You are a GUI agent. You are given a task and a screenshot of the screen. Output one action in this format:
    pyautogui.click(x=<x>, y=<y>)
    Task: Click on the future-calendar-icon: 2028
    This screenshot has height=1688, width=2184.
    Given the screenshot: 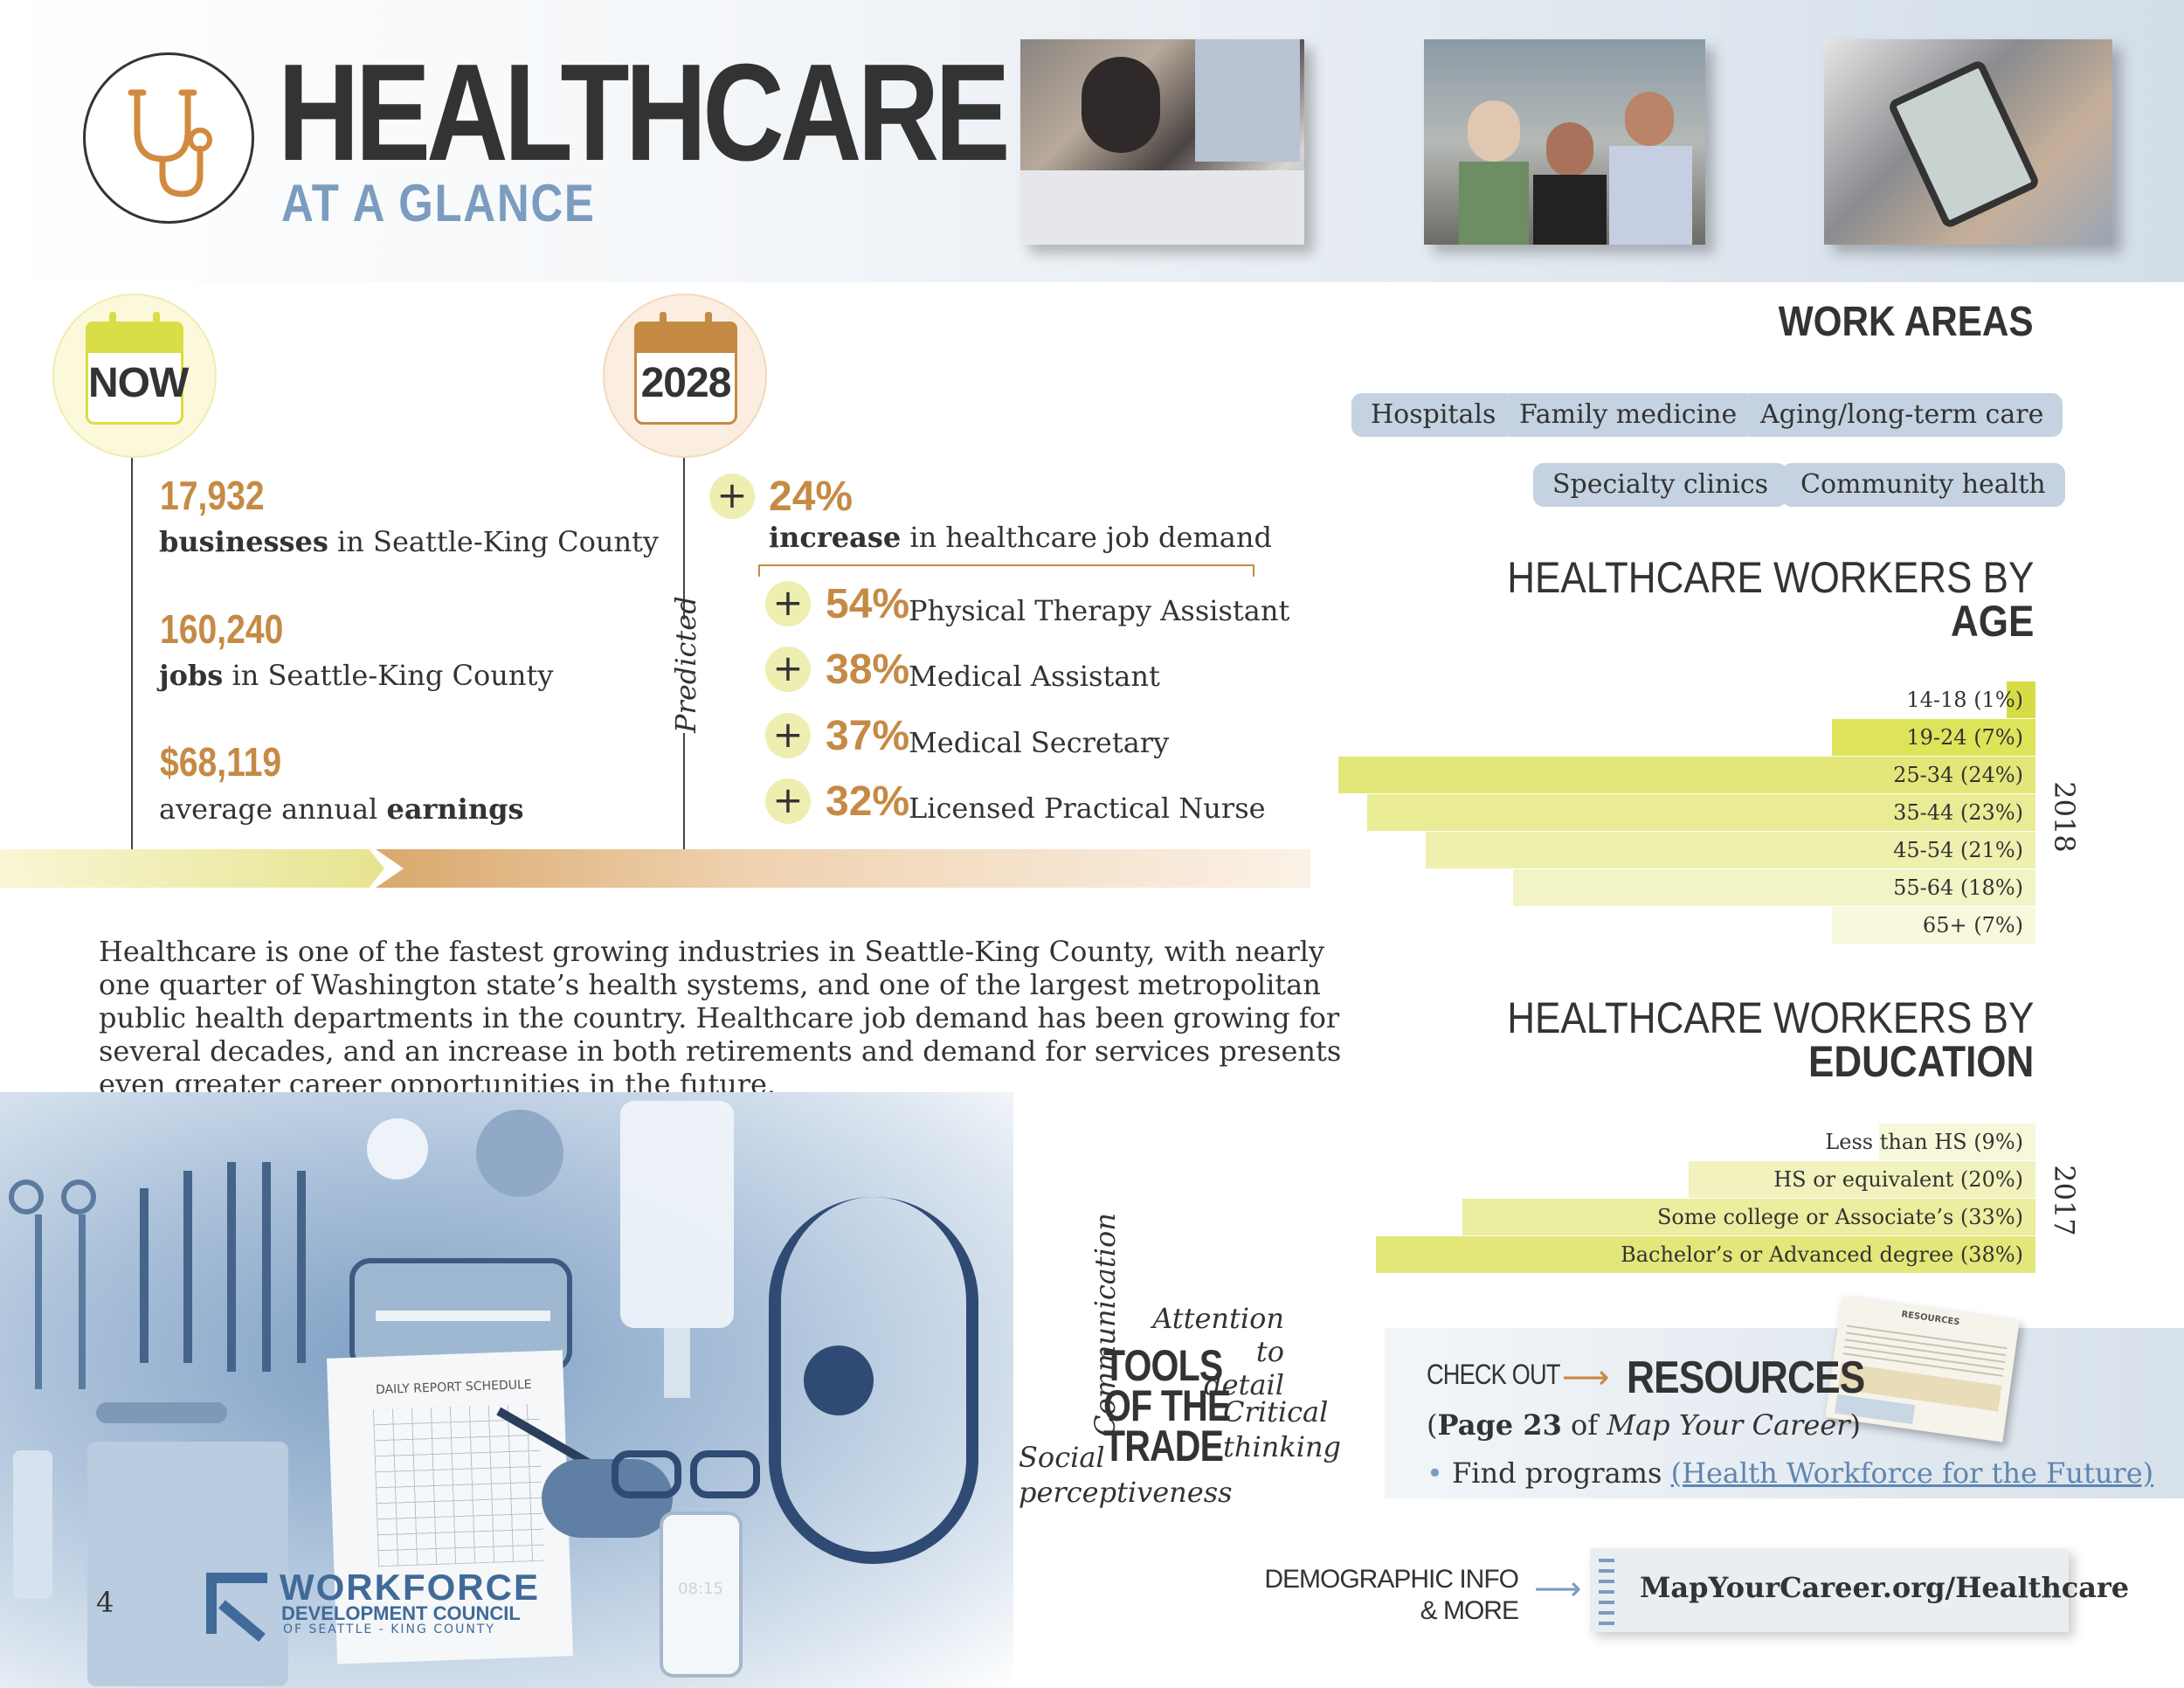 What is the action you would take?
    pyautogui.click(x=685, y=368)
    